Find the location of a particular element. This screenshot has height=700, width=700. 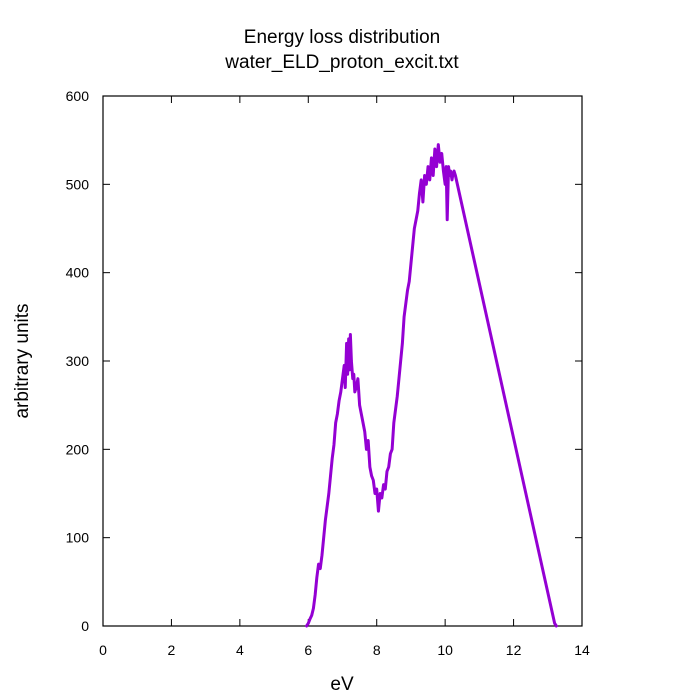

x-tick-label: 6 is located at coordinates (308, 650).